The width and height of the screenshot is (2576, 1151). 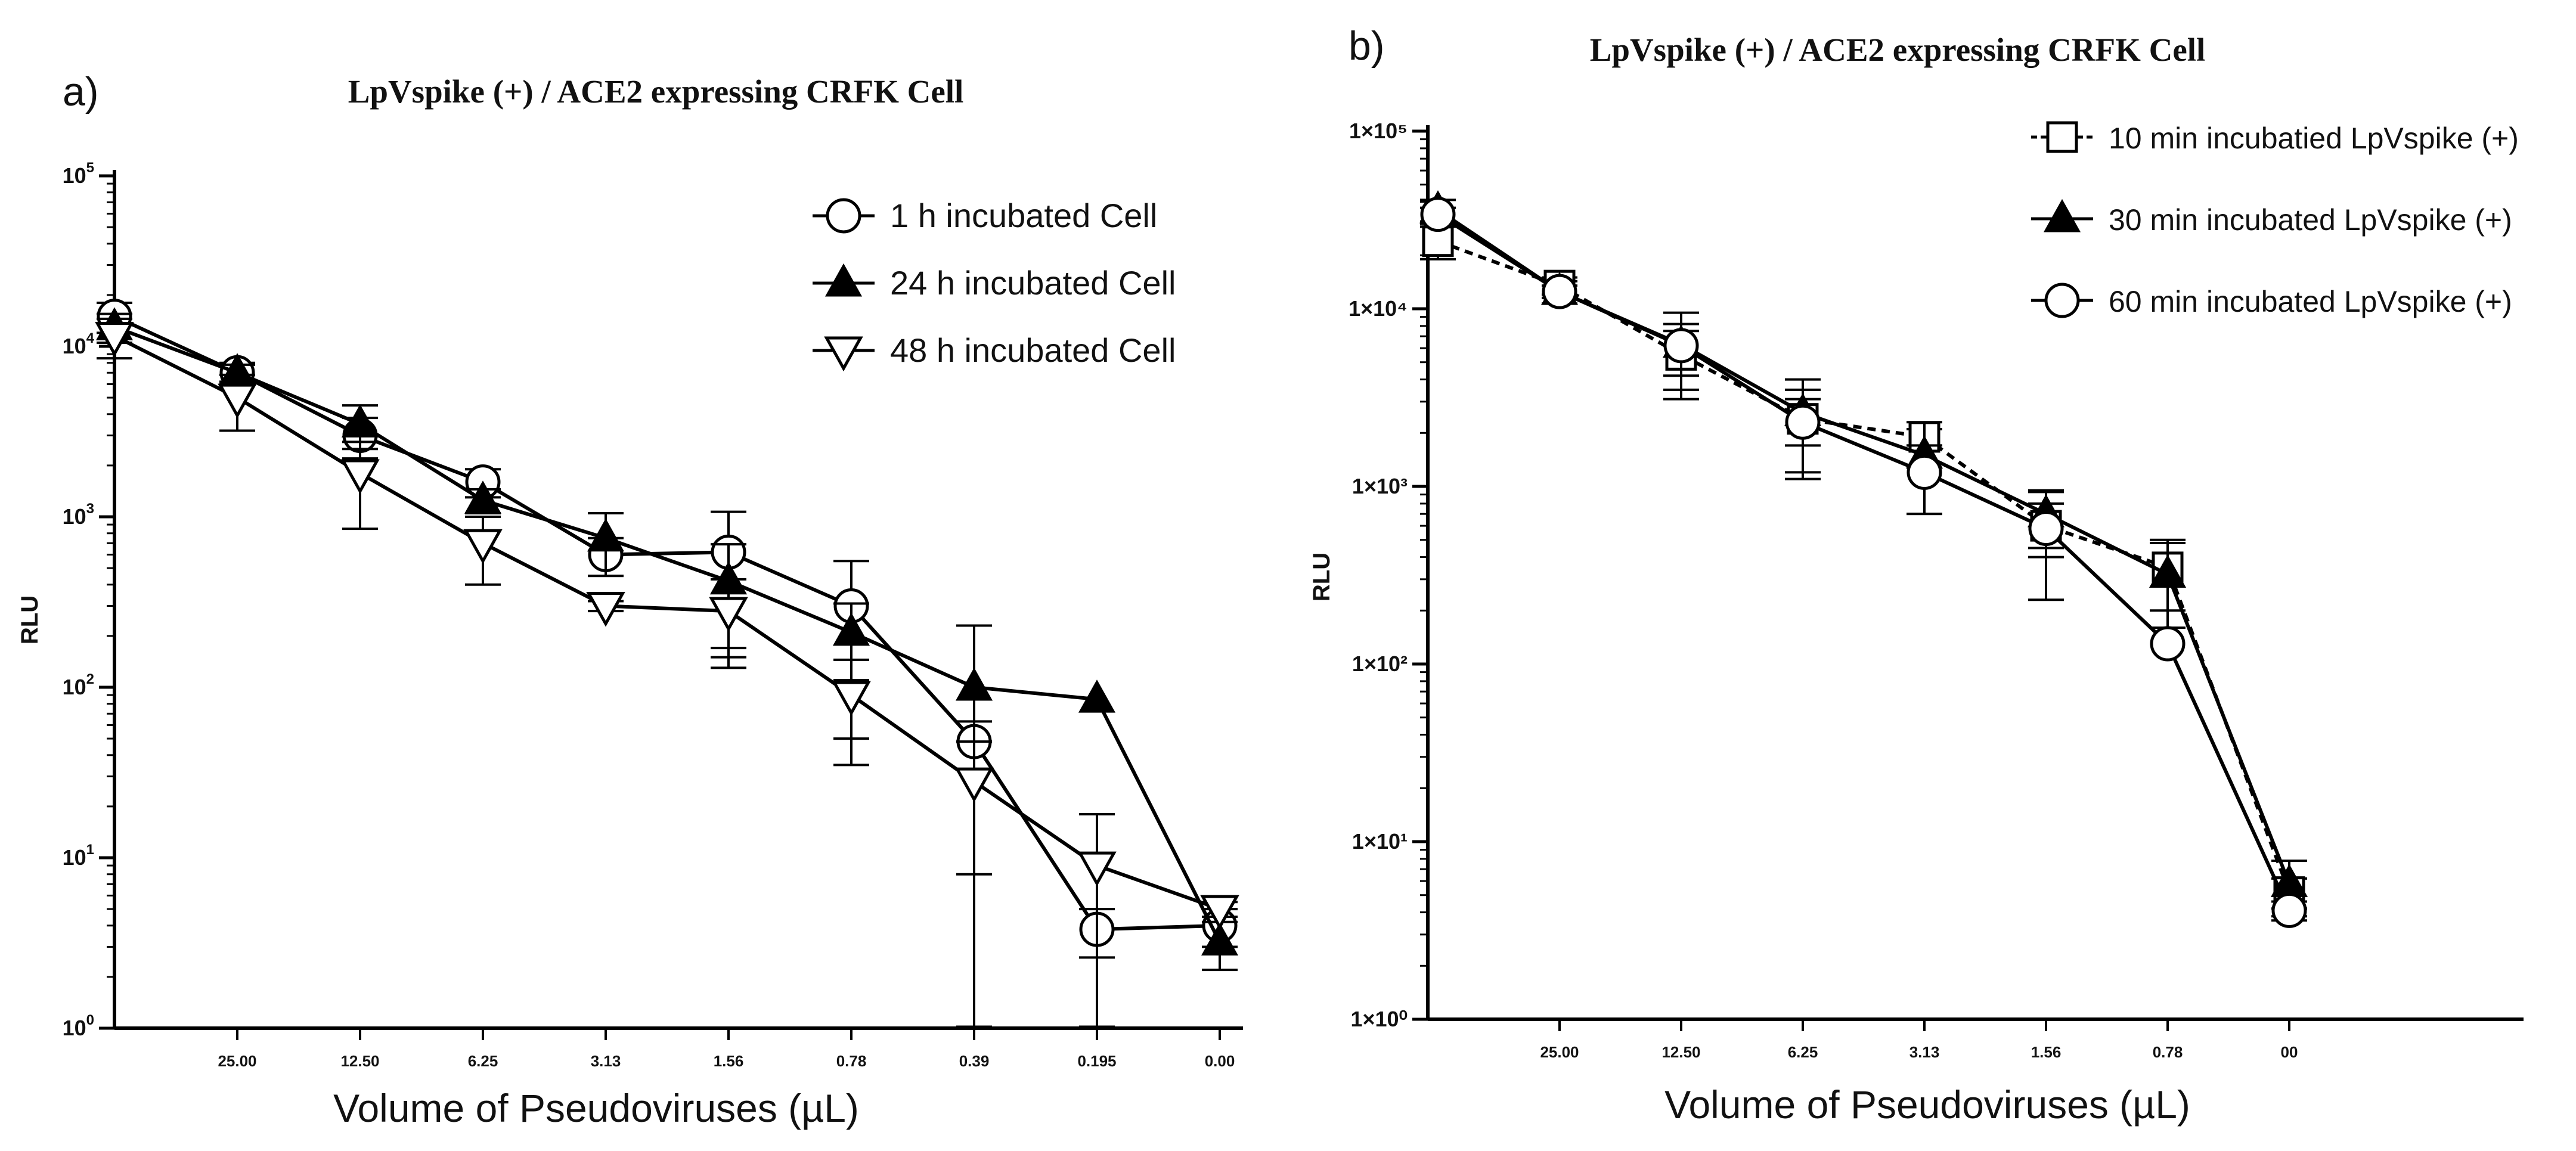 I want to click on legend-label: 30 min incubated LpVspike (+), so click(x=2310, y=220).